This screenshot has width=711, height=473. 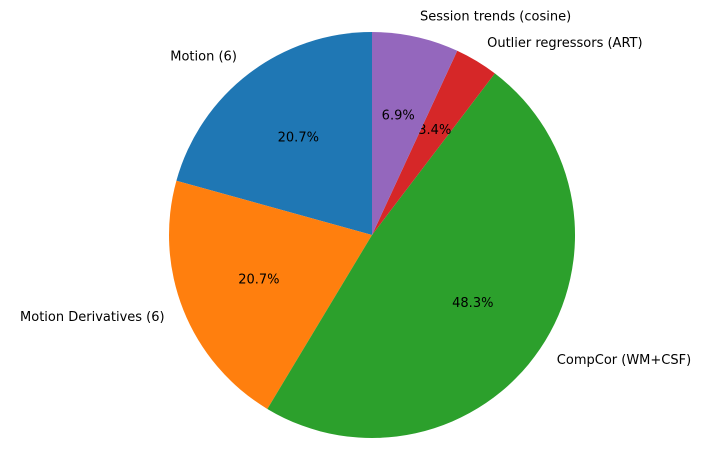 I want to click on pie-category-label-0: Motion (6), so click(x=203, y=57).